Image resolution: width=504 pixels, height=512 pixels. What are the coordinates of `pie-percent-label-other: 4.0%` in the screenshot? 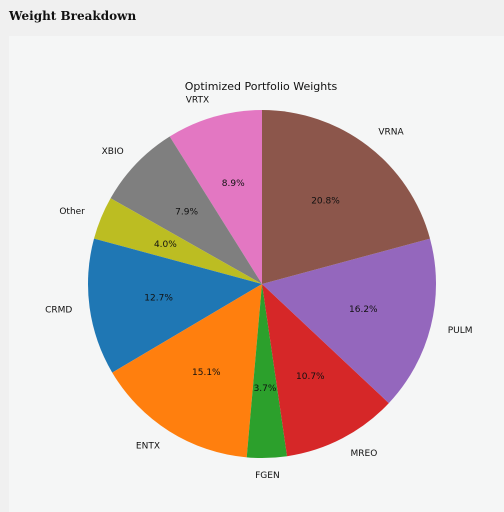 It's located at (165, 245).